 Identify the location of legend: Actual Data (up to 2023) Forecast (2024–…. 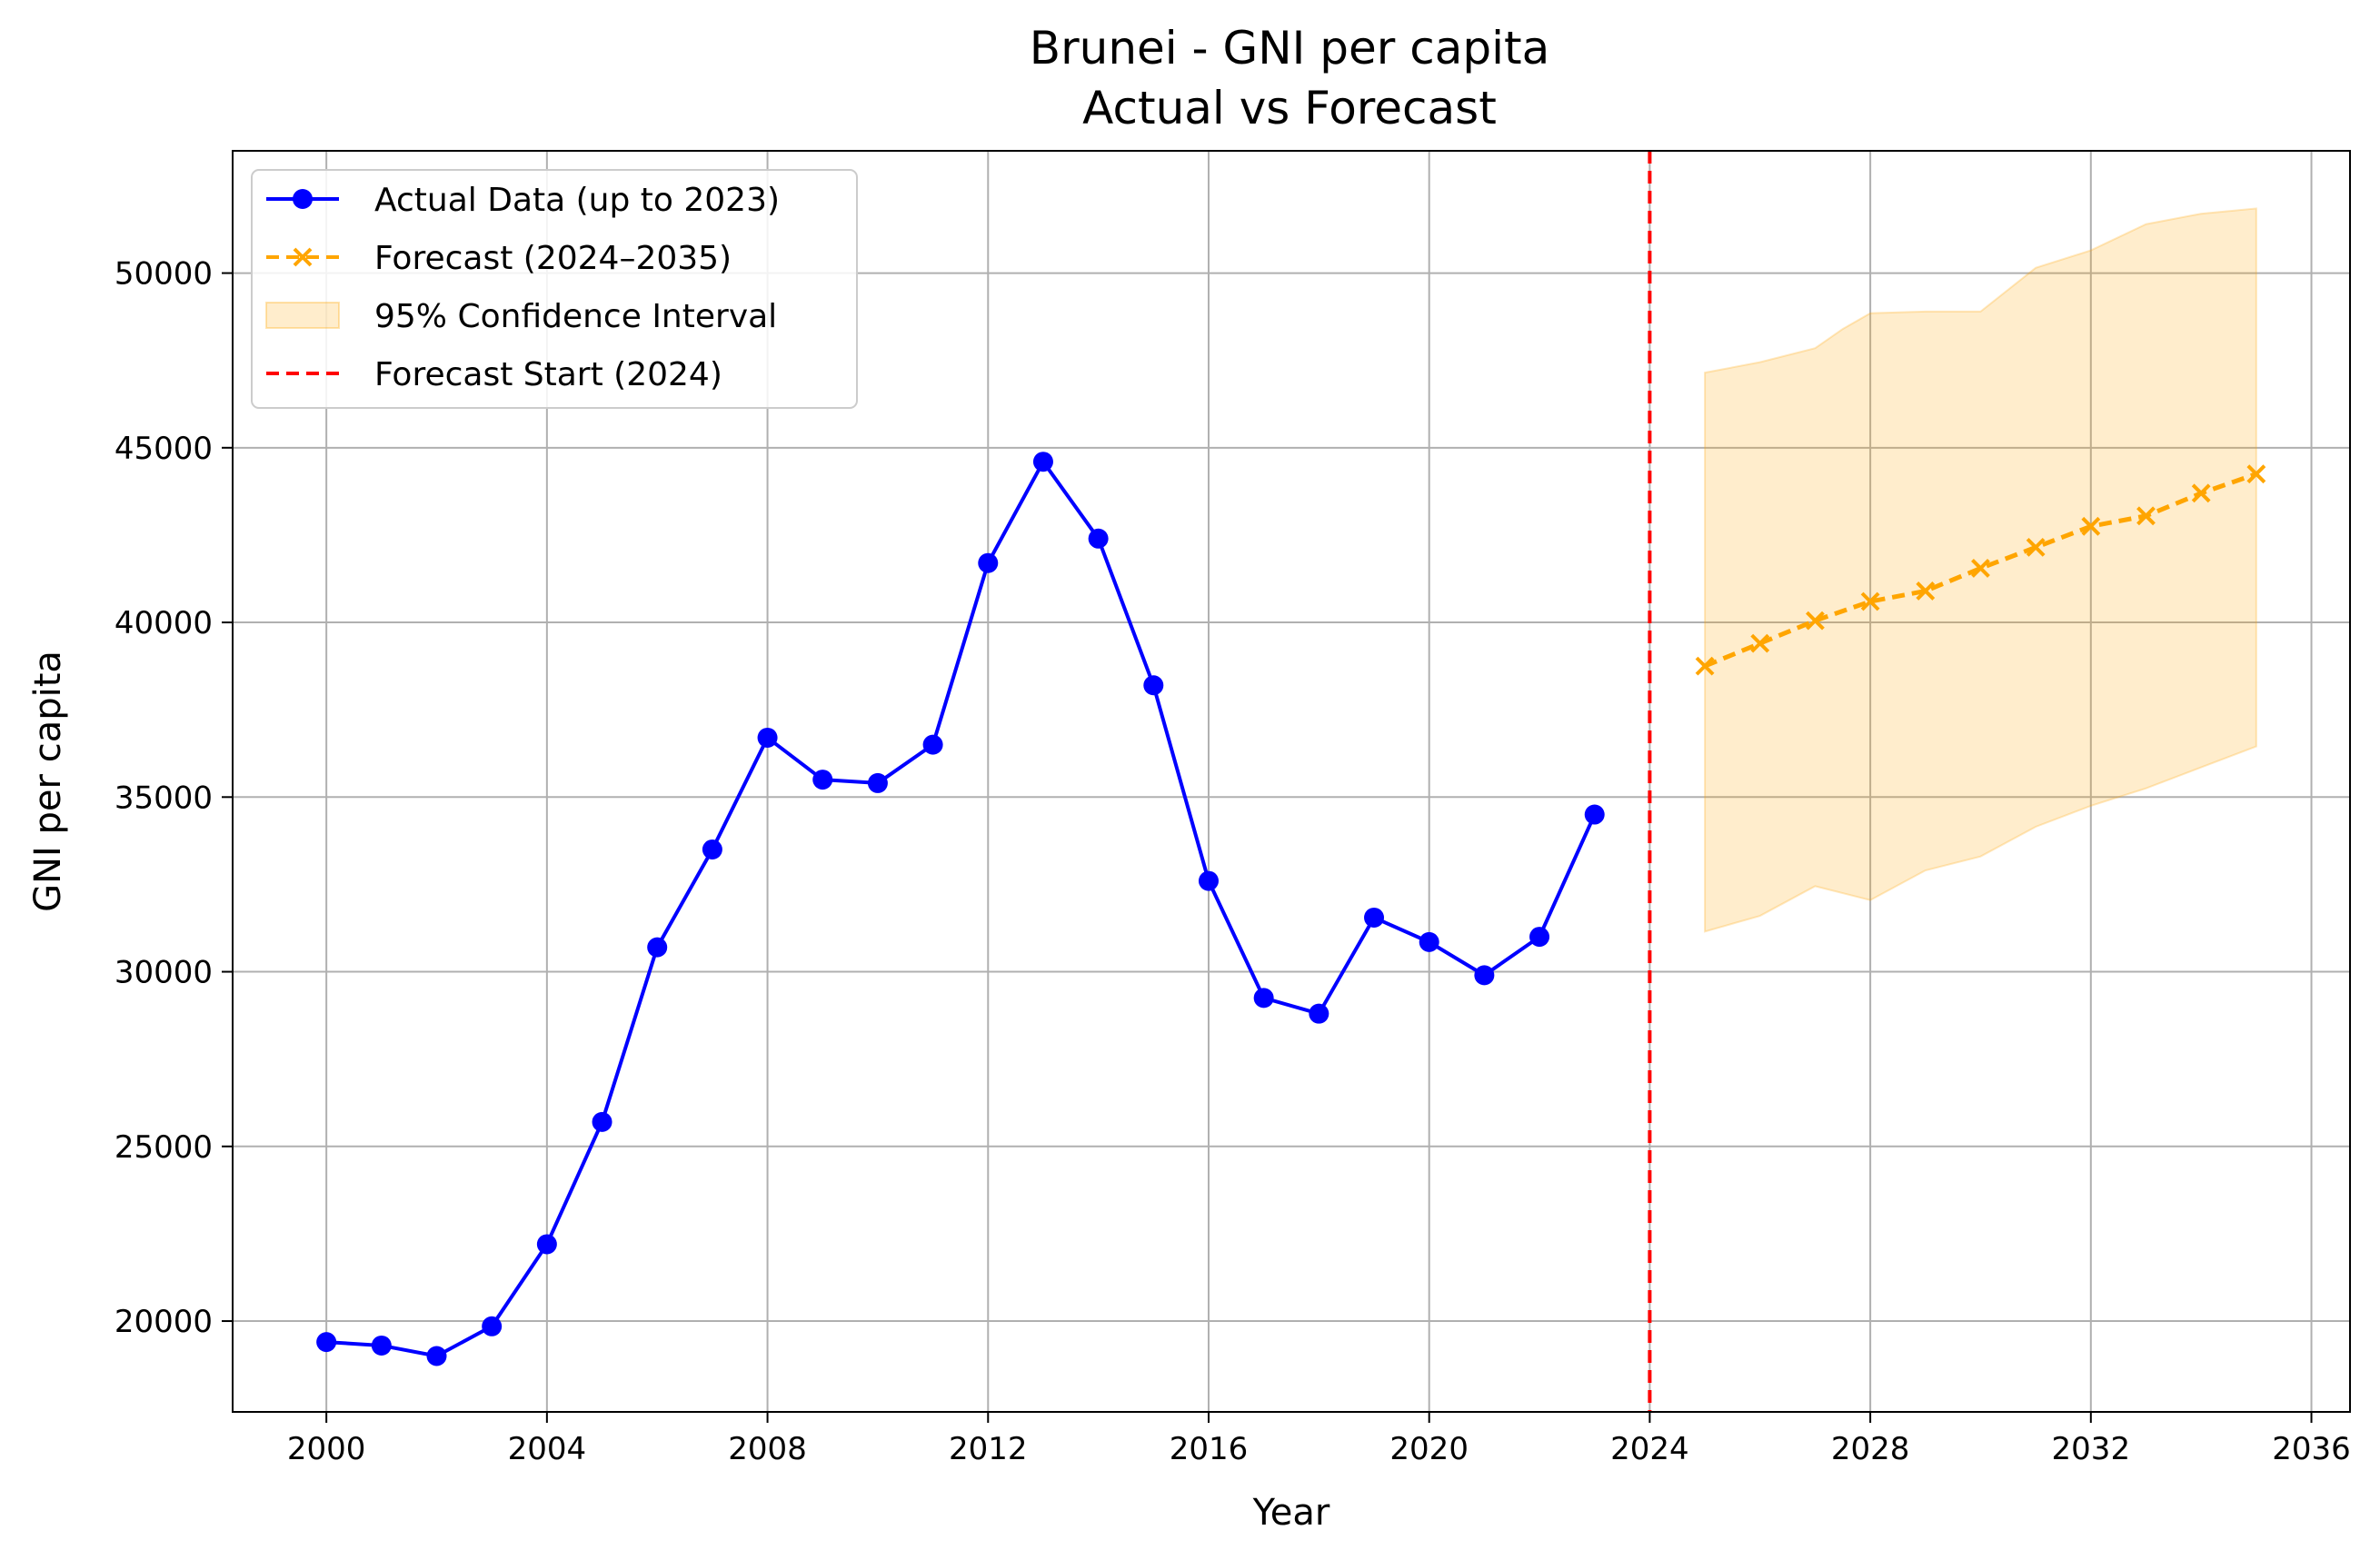
(554, 289).